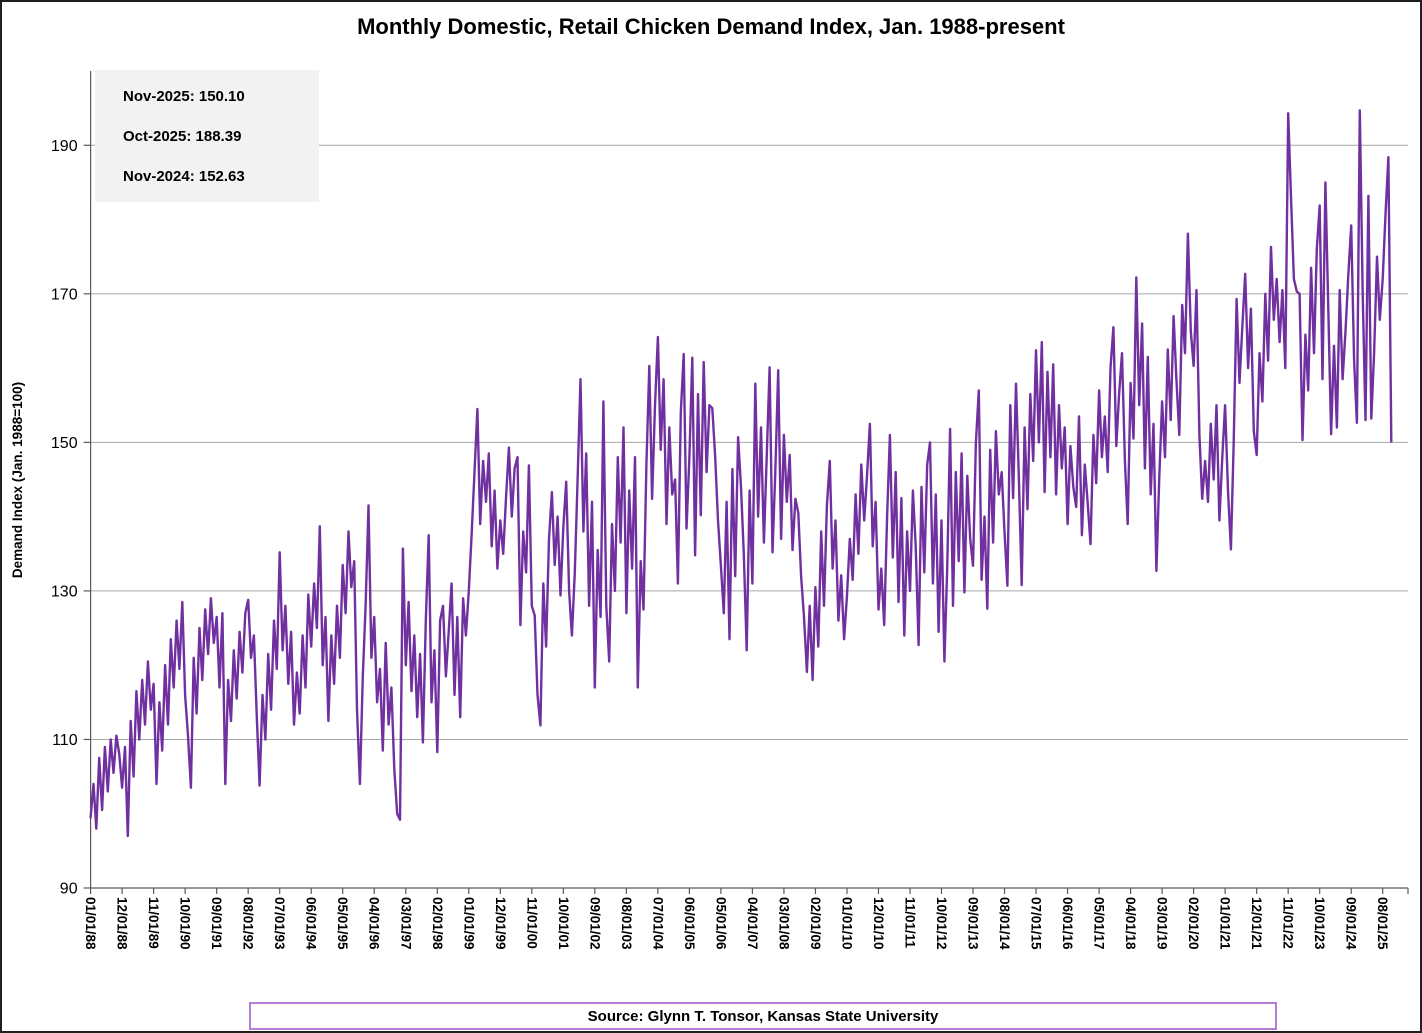  Describe the element at coordinates (184, 96) in the screenshot. I see `annotation-line-nov-2025: Nov-2025: 150.10` at that location.